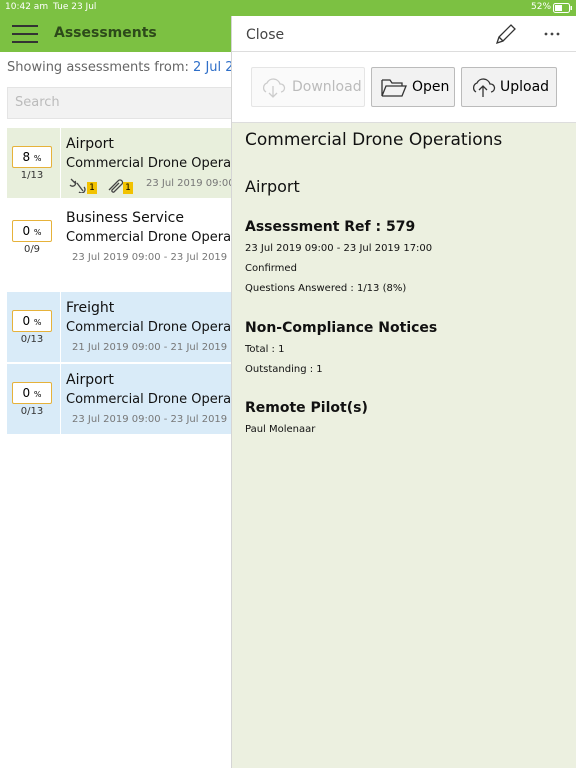 The height and width of the screenshot is (768, 576). What do you see at coordinates (341, 328) in the screenshot?
I see `notices-heading: Non-Compliance Notices` at bounding box center [341, 328].